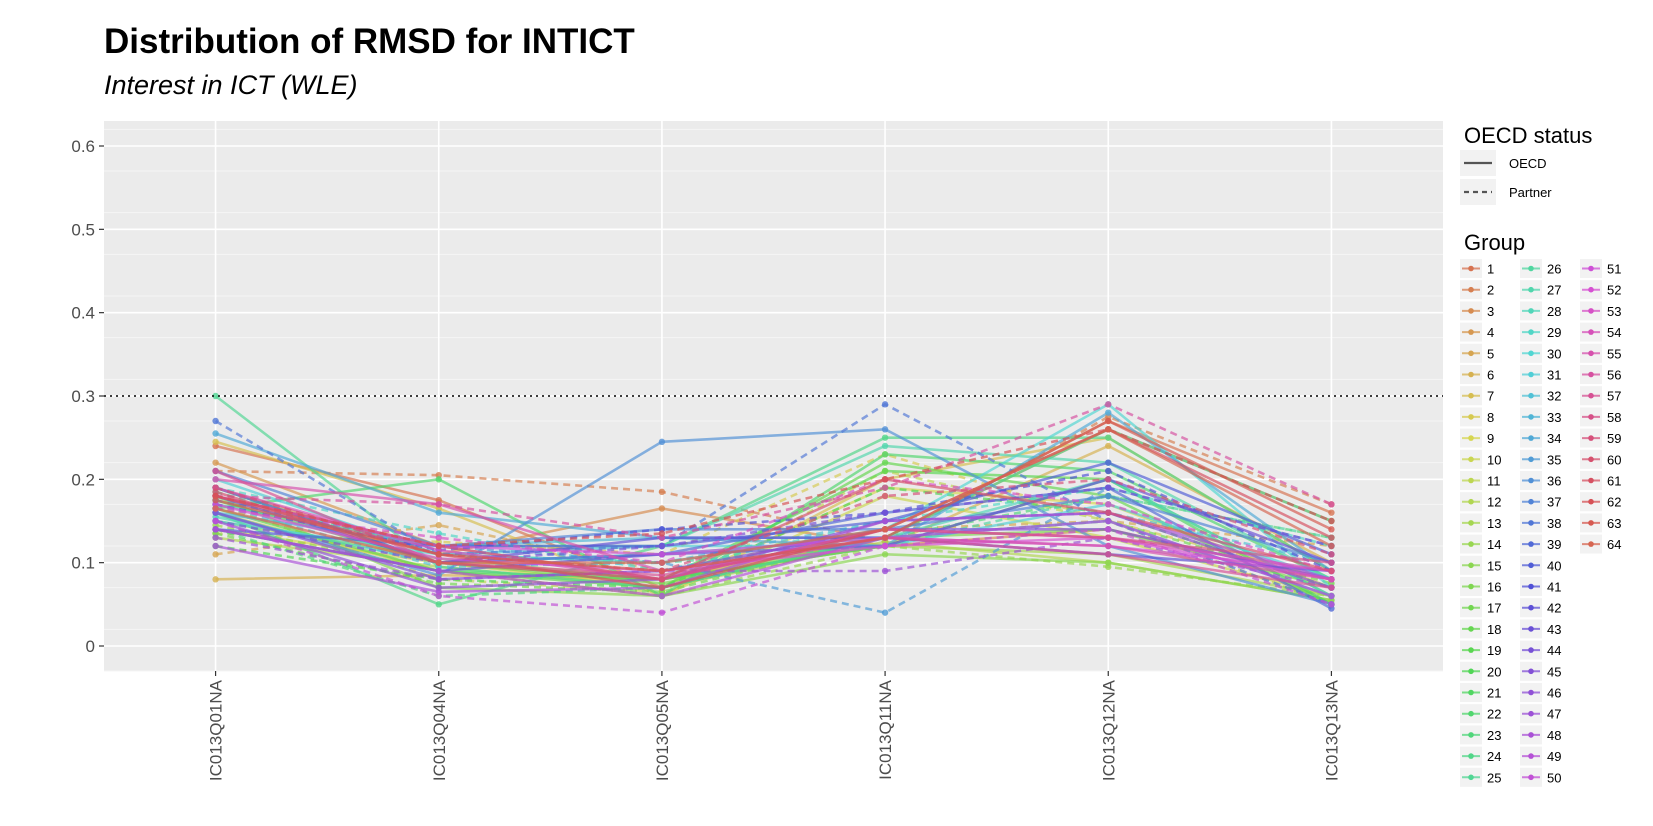 This screenshot has width=1653, height=826. I want to click on legend-group-label: 17, so click(1494, 608).